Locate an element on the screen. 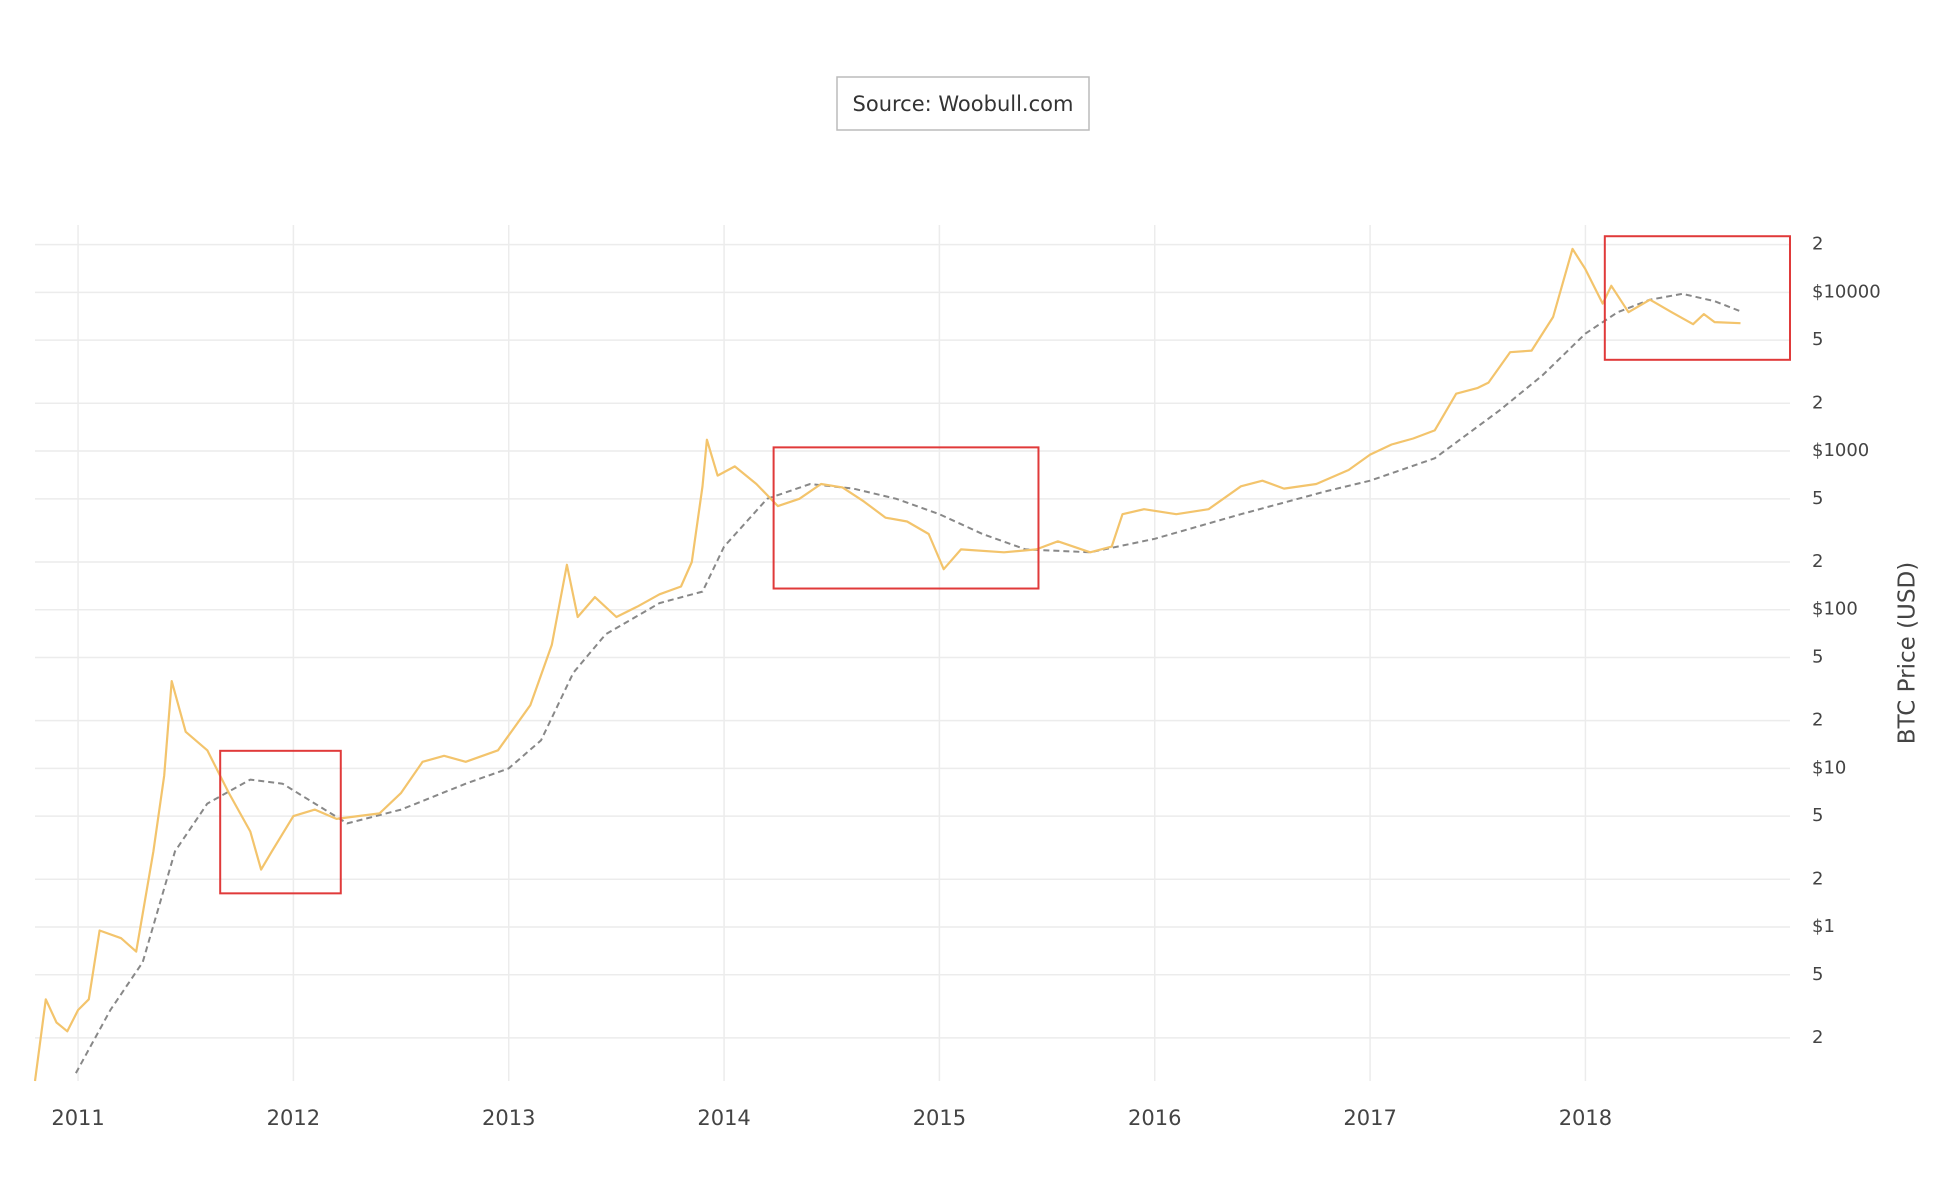  y-tick-label: $1000 is located at coordinates (1840, 450).